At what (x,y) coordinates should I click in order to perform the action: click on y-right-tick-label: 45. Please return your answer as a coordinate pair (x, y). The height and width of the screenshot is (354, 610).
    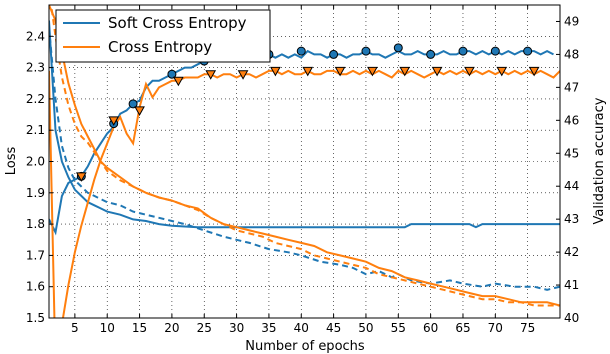
    Looking at the image, I should click on (571, 153).